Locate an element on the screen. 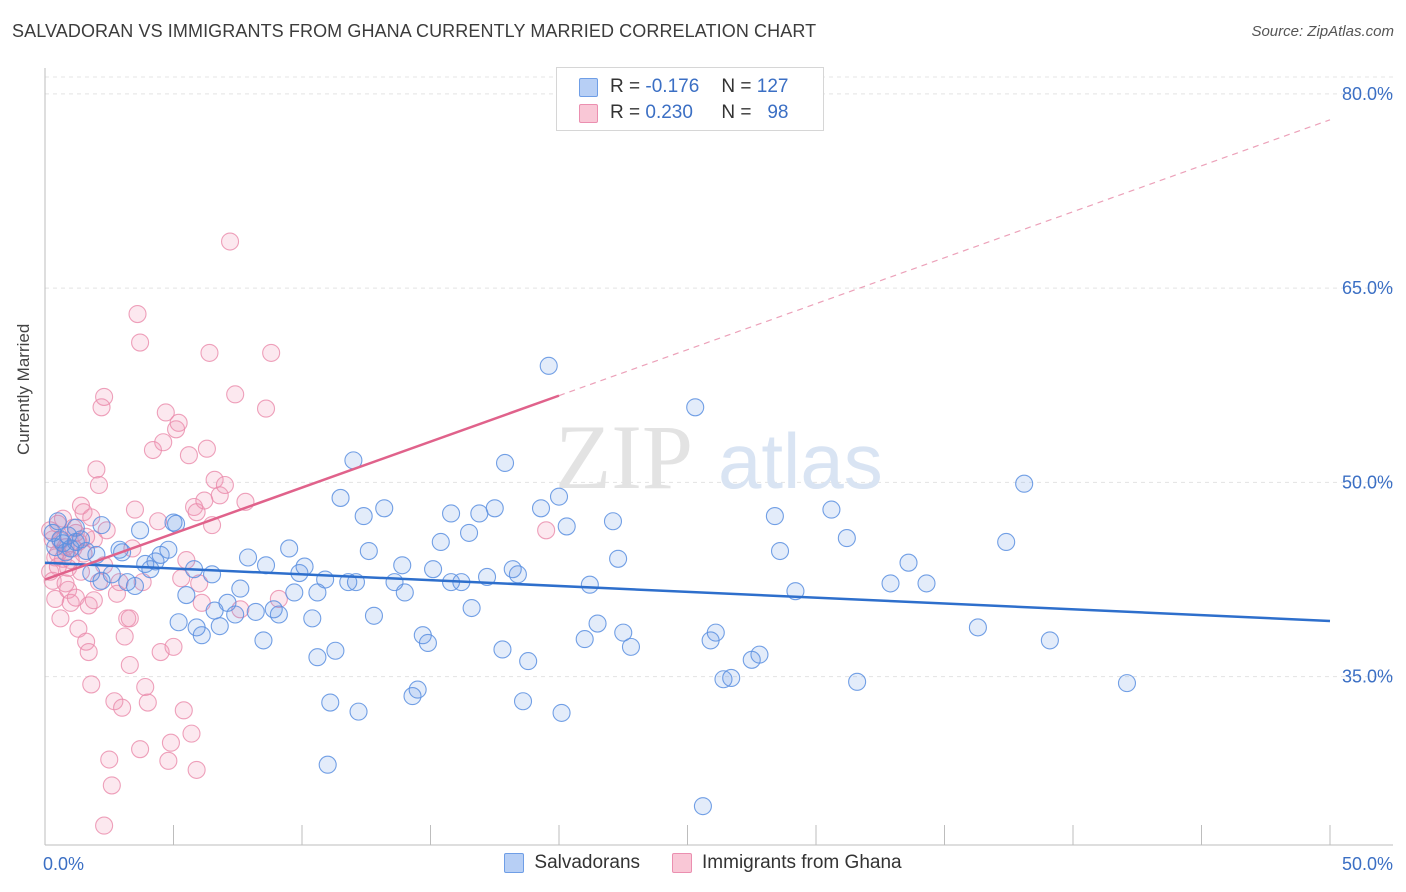  r-value: 0.230 is located at coordinates (669, 112).